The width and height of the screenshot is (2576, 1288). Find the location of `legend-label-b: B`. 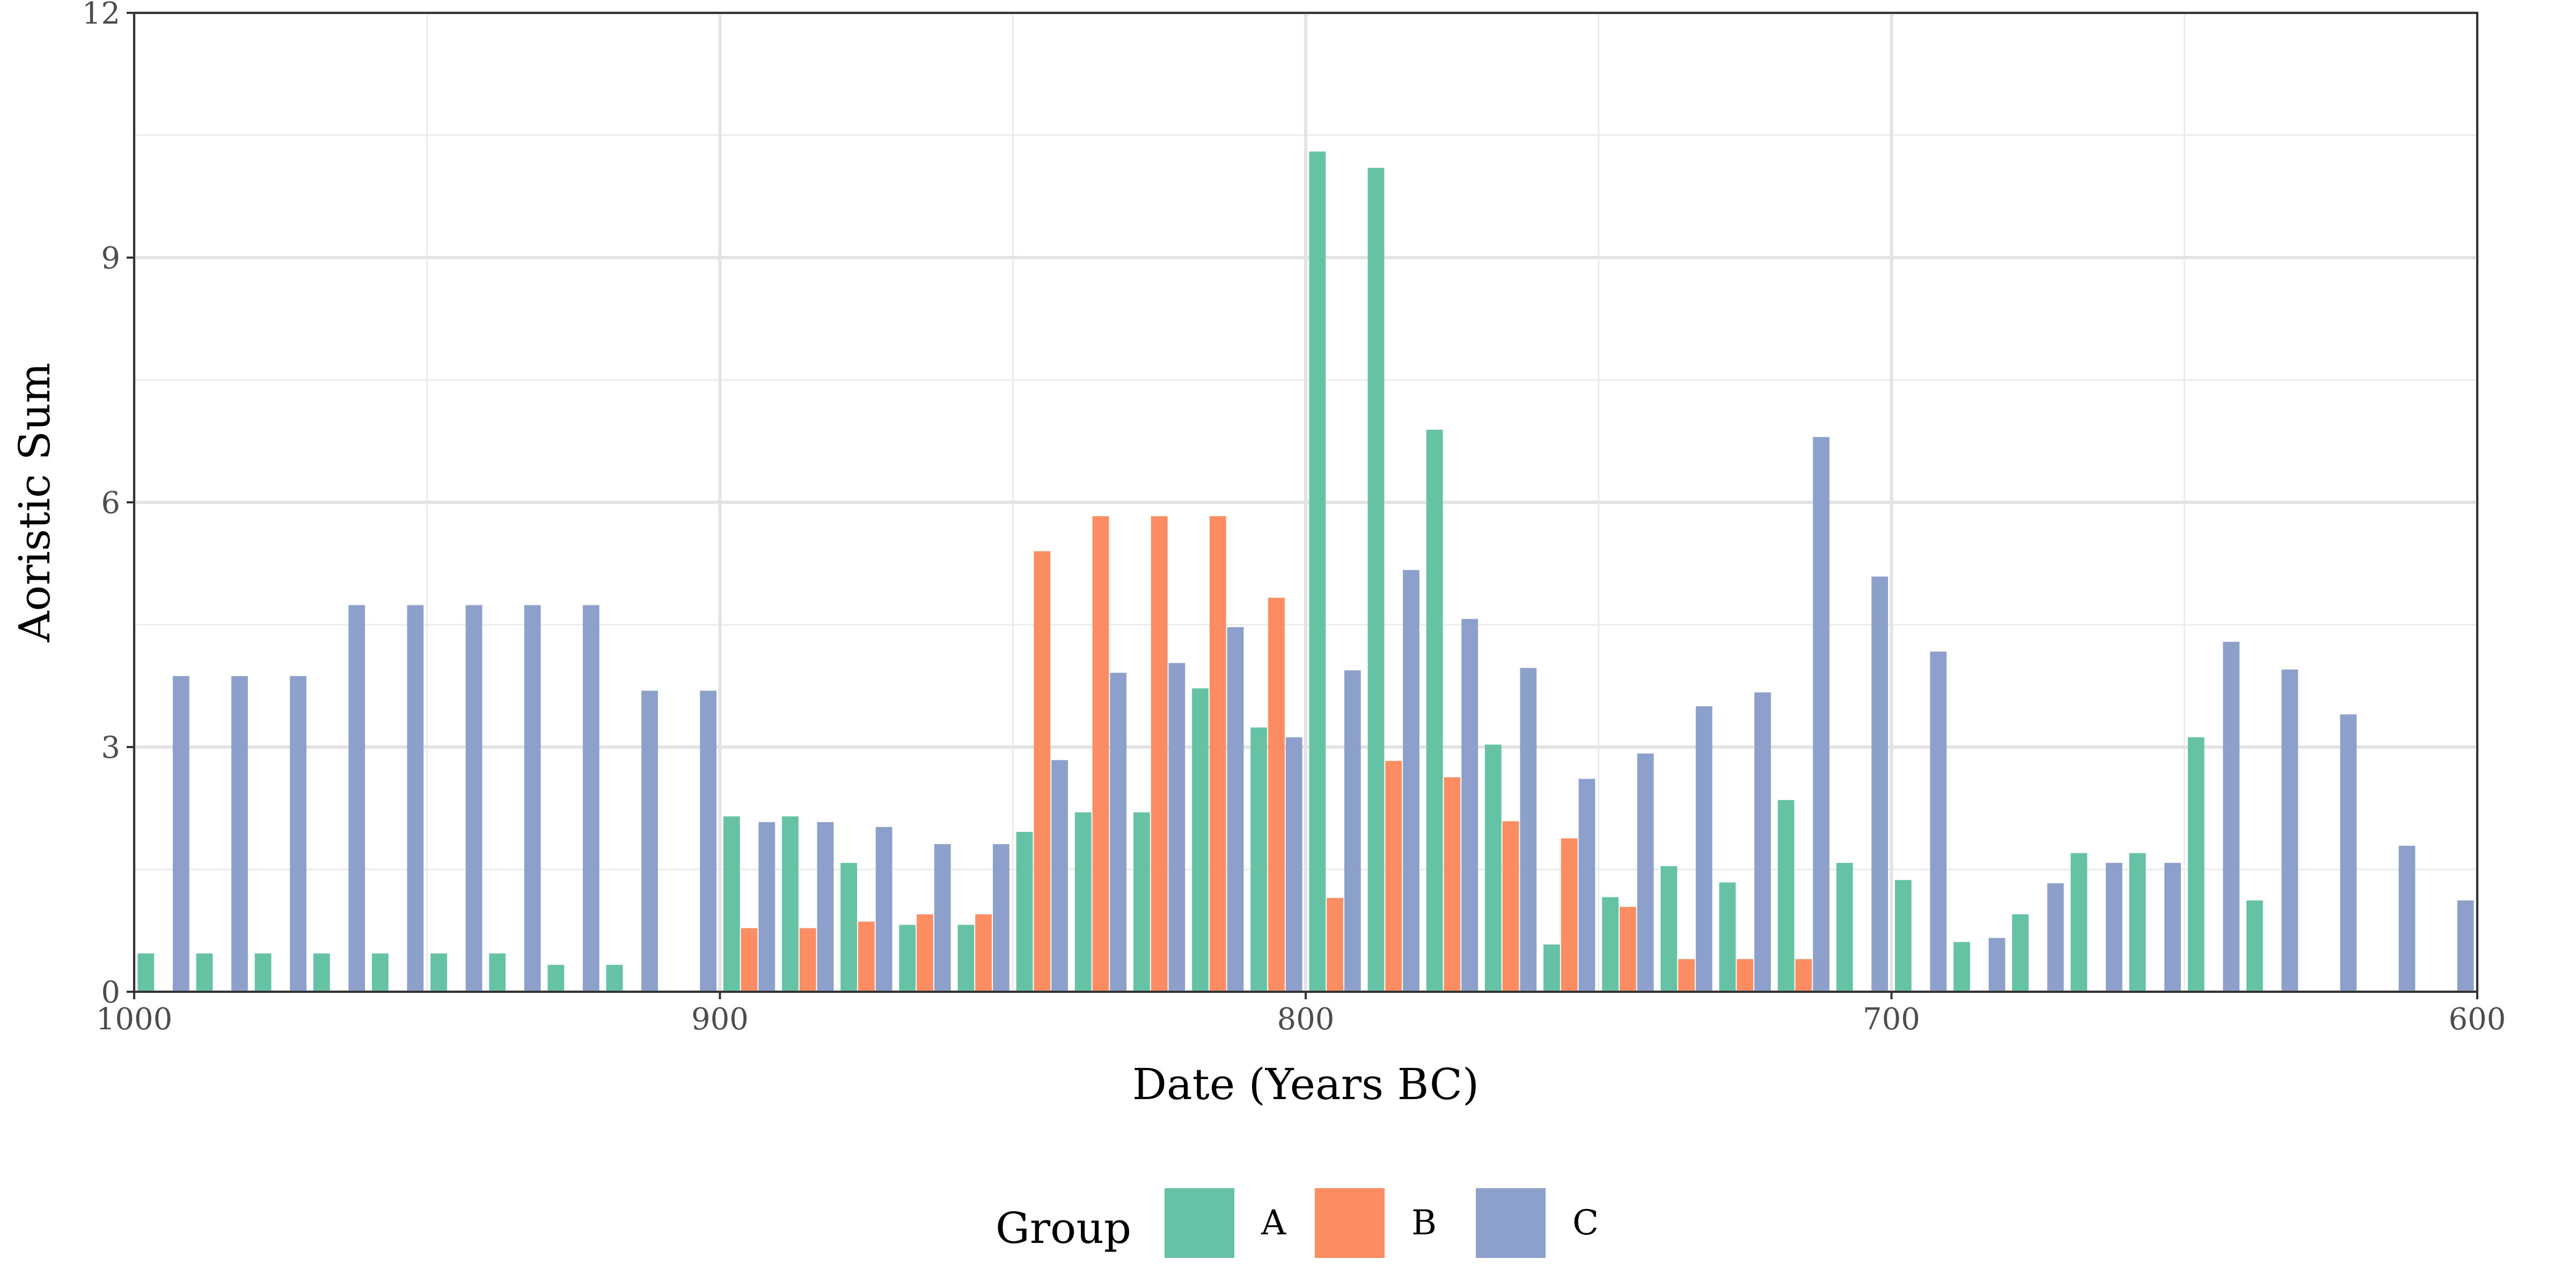

legend-label-b: B is located at coordinates (1424, 1223).